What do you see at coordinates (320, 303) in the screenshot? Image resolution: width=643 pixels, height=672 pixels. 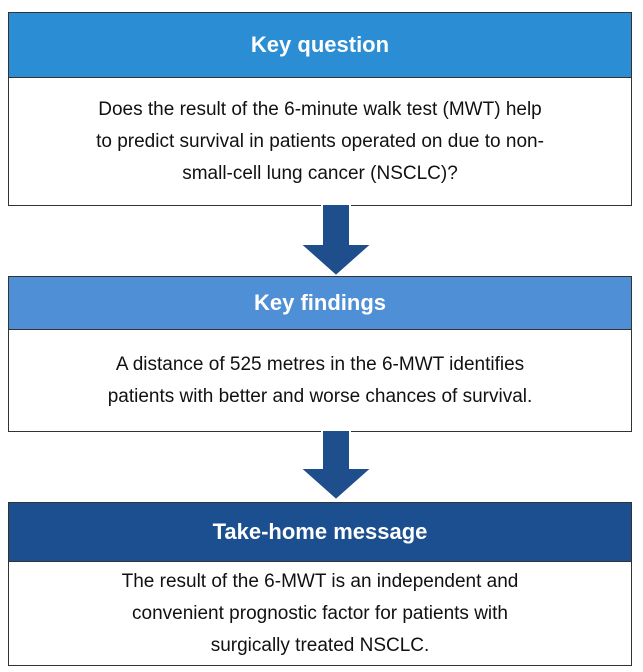 I see `box-header: Key findings` at bounding box center [320, 303].